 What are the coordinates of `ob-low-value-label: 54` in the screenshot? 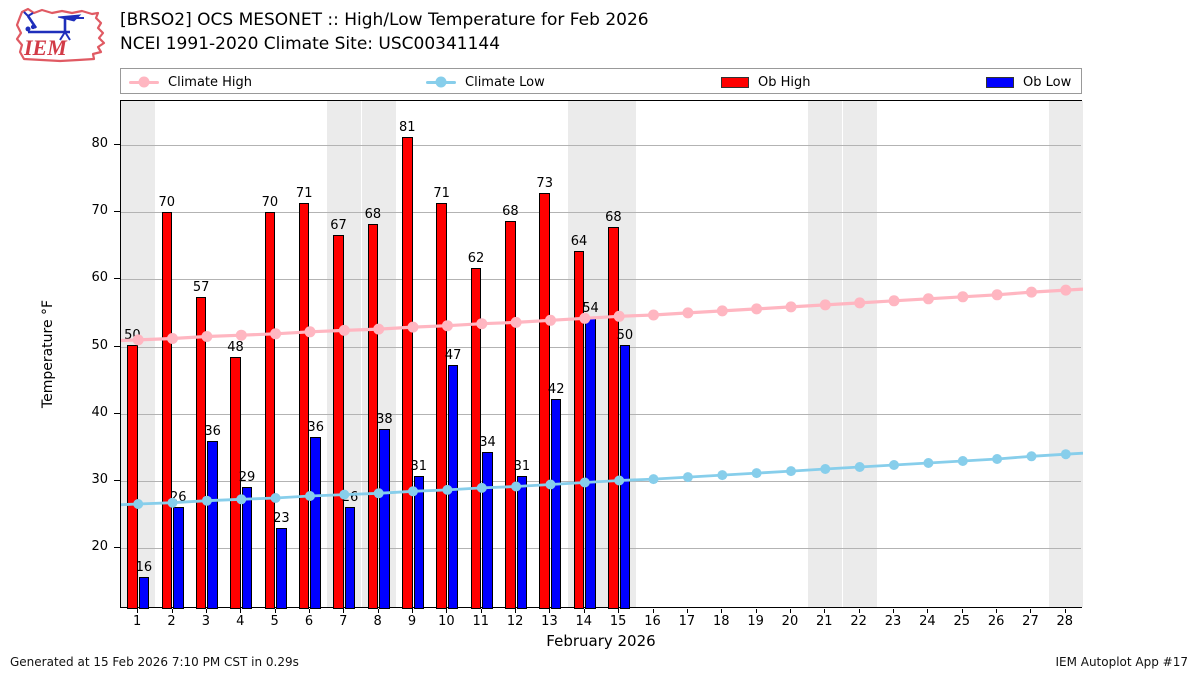 It's located at (590, 308).